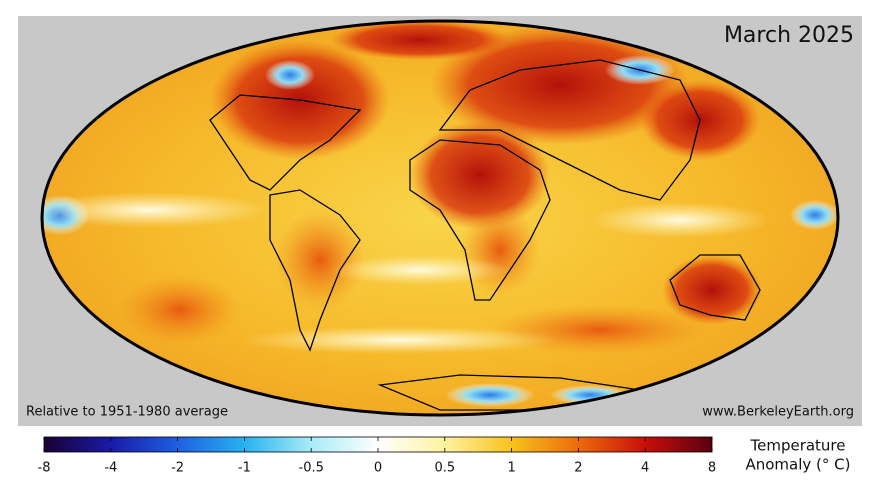 The image size is (880, 484). Describe the element at coordinates (311, 468) in the screenshot. I see `tick-label: -0.5` at that location.